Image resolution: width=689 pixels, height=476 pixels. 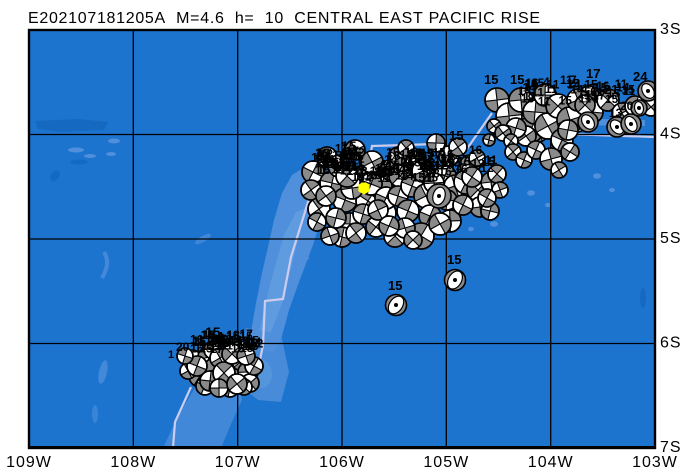 What do you see at coordinates (655, 462) in the screenshot?
I see `svg-text: 103W` at bounding box center [655, 462].